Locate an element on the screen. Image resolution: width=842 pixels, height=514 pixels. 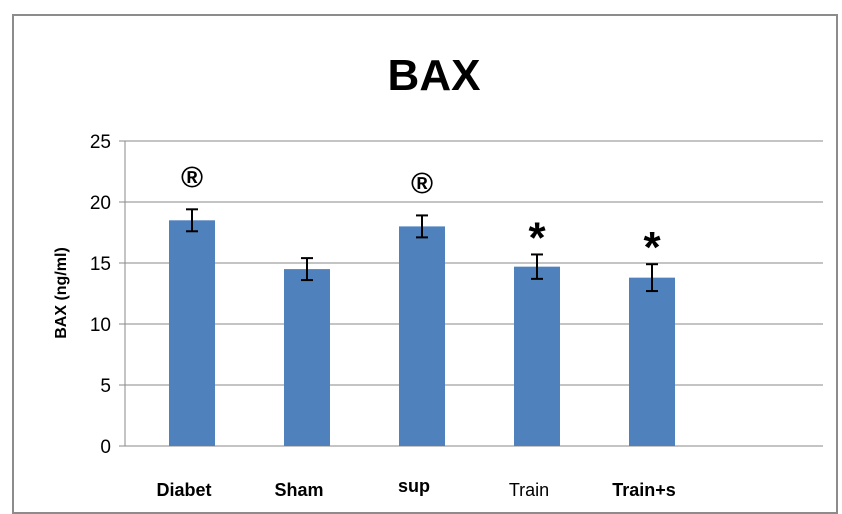
x-tick-label: Diabet is located at coordinates (183, 490).